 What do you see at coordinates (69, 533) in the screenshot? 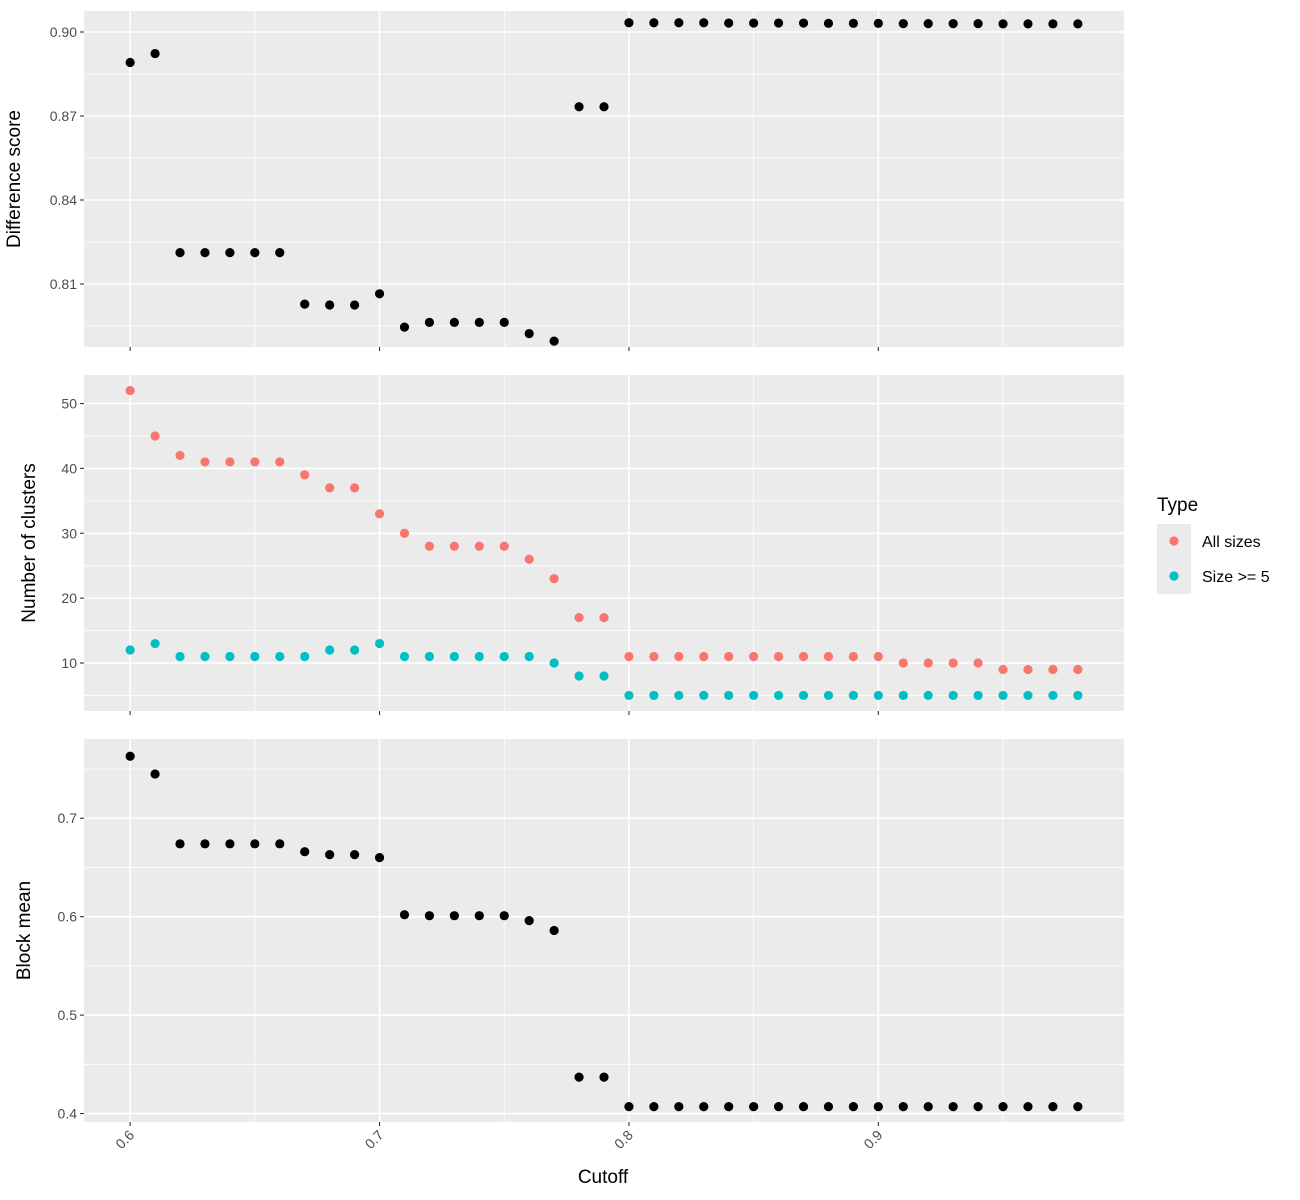
I see `y-tick-label: 30` at bounding box center [69, 533].